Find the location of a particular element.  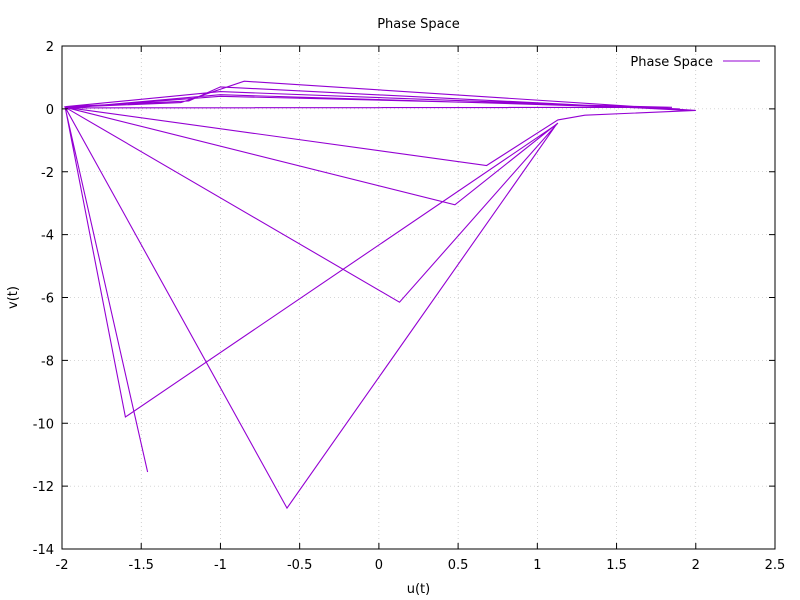

x-tick-label: 1.5 is located at coordinates (616, 565).